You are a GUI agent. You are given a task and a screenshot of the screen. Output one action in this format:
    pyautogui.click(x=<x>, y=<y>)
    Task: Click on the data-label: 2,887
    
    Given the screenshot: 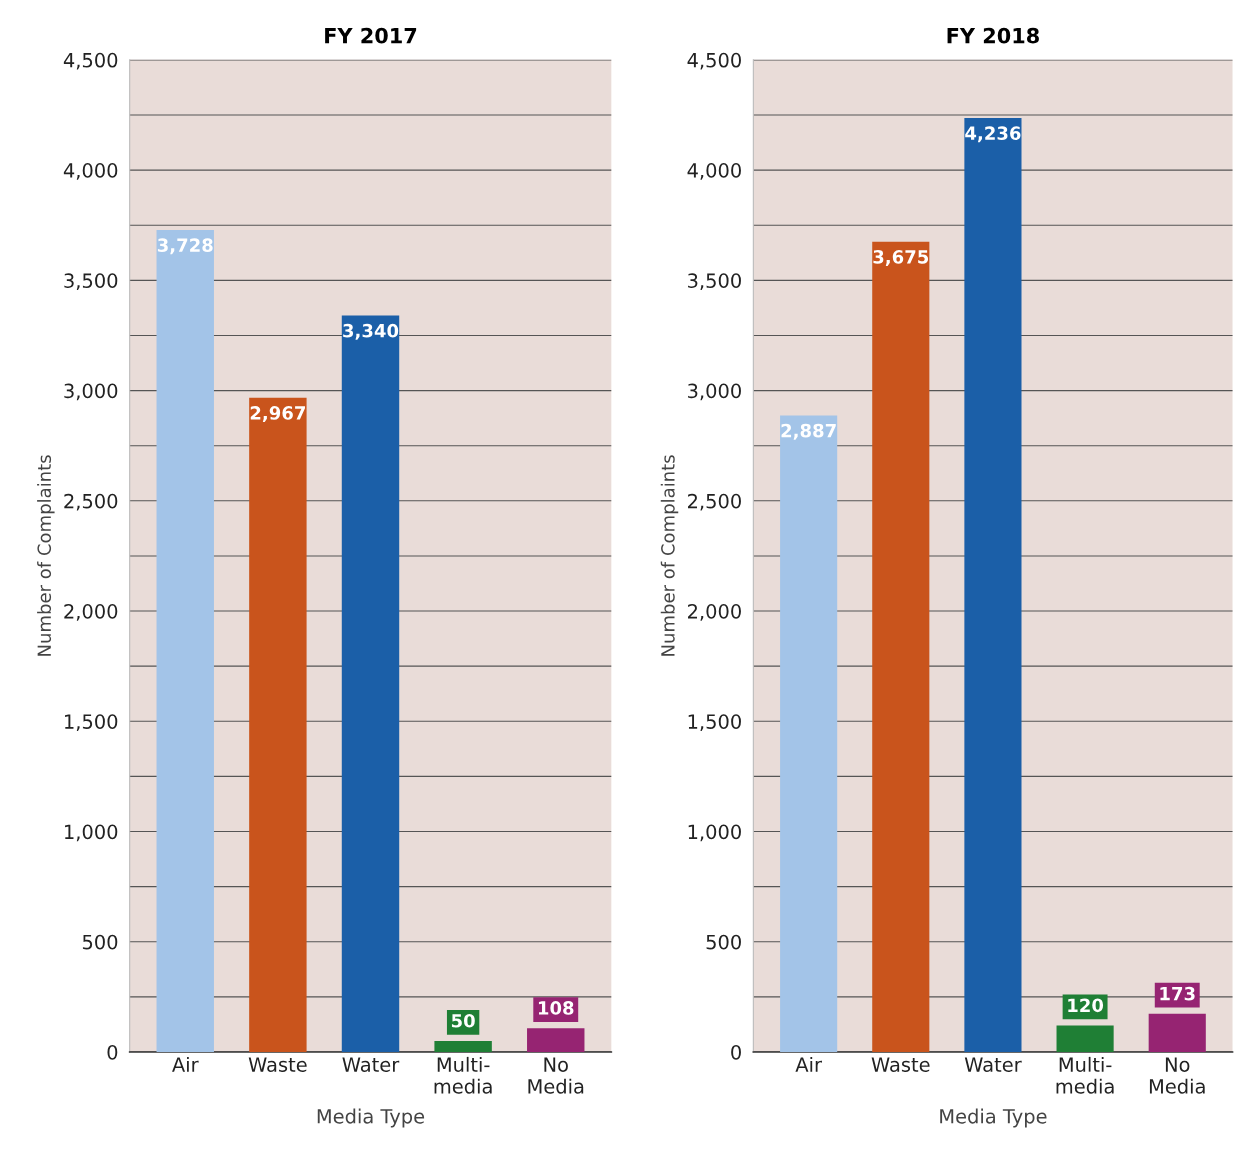 What is the action you would take?
    pyautogui.click(x=808, y=431)
    